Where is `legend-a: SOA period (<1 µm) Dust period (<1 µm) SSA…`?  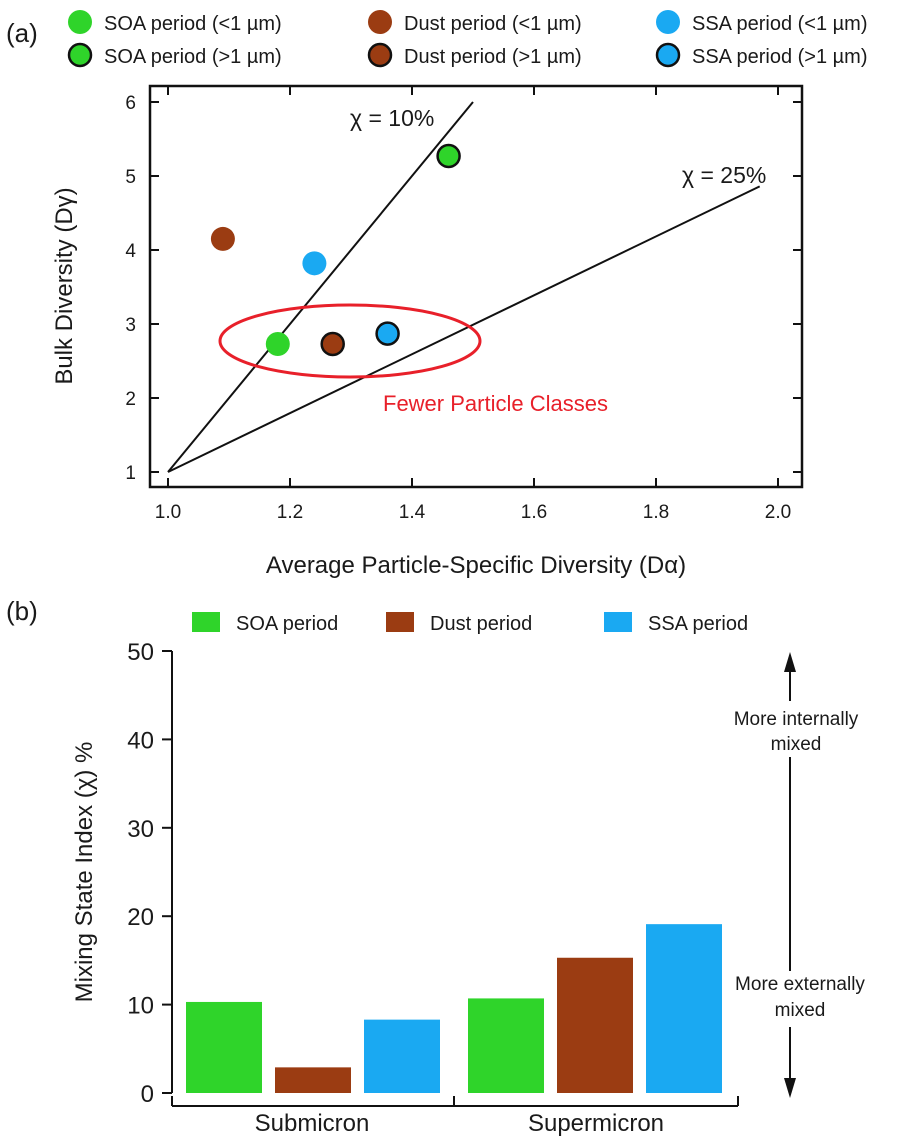
legend-a: SOA period (<1 µm) Dust period (<1 µm) SSA… is located at coordinates (467, 39).